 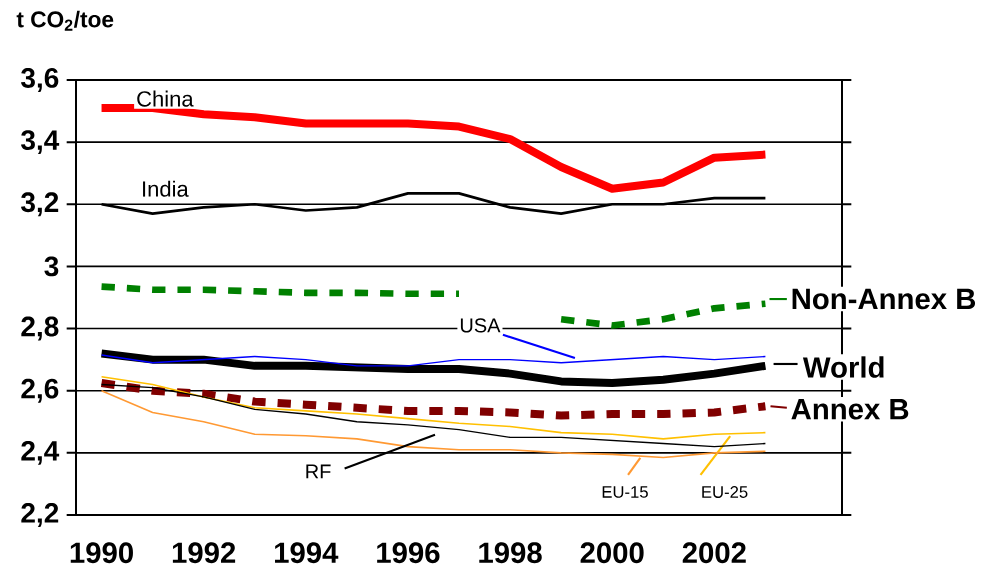 I want to click on x-tick-label: 1990, so click(x=101, y=553).